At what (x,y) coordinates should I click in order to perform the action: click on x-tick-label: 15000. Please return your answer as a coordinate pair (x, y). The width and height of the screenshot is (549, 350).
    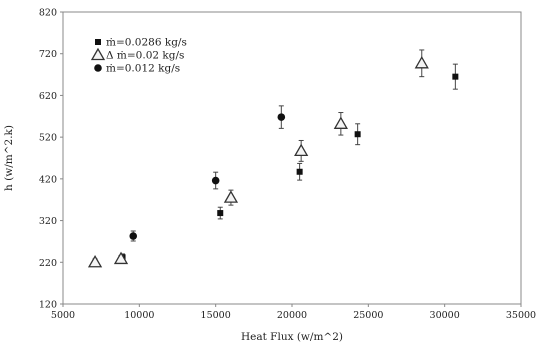
    Looking at the image, I should click on (216, 315).